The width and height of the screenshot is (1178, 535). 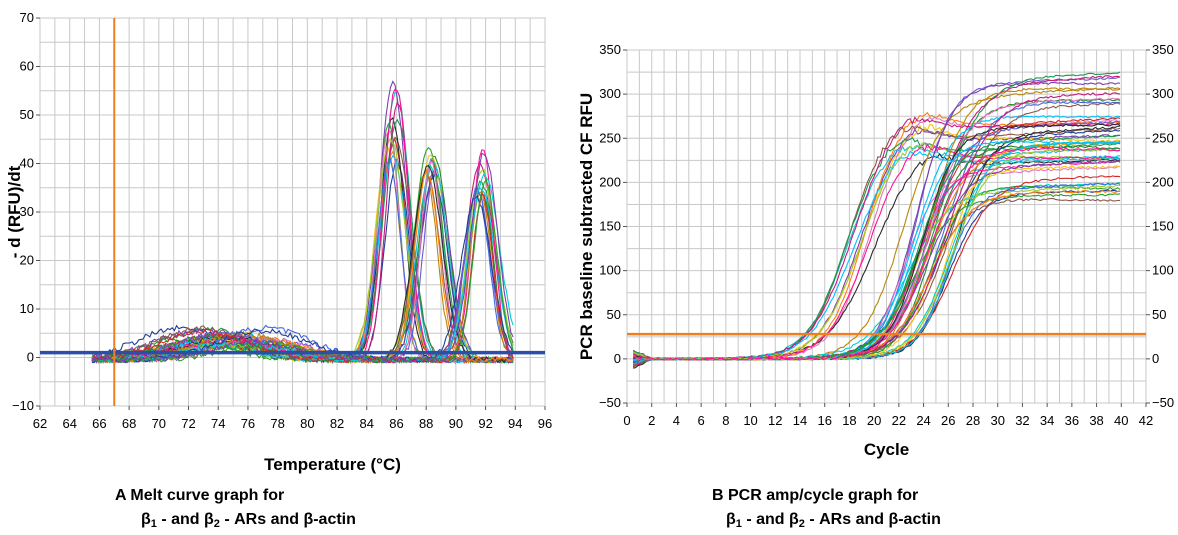 I want to click on x-tick-label: 40, so click(x=1121, y=420).